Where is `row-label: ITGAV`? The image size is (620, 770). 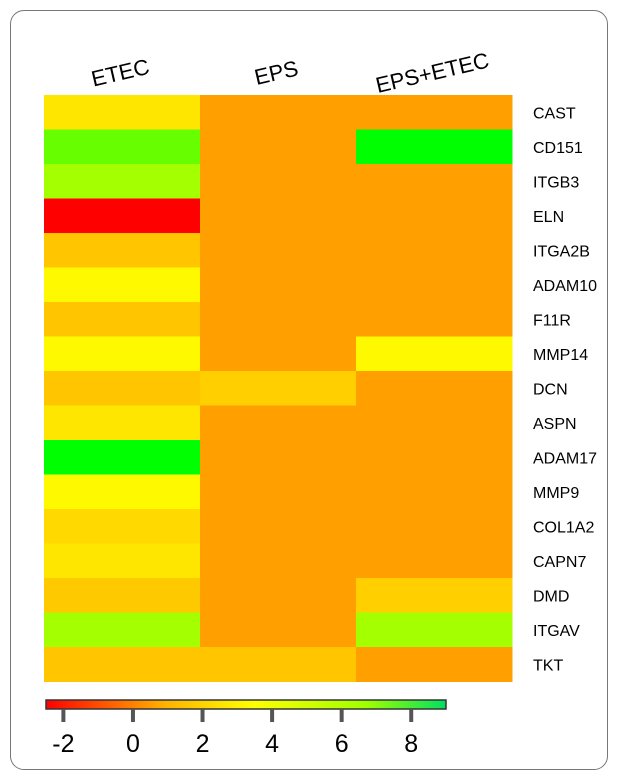 row-label: ITGAV is located at coordinates (556, 631).